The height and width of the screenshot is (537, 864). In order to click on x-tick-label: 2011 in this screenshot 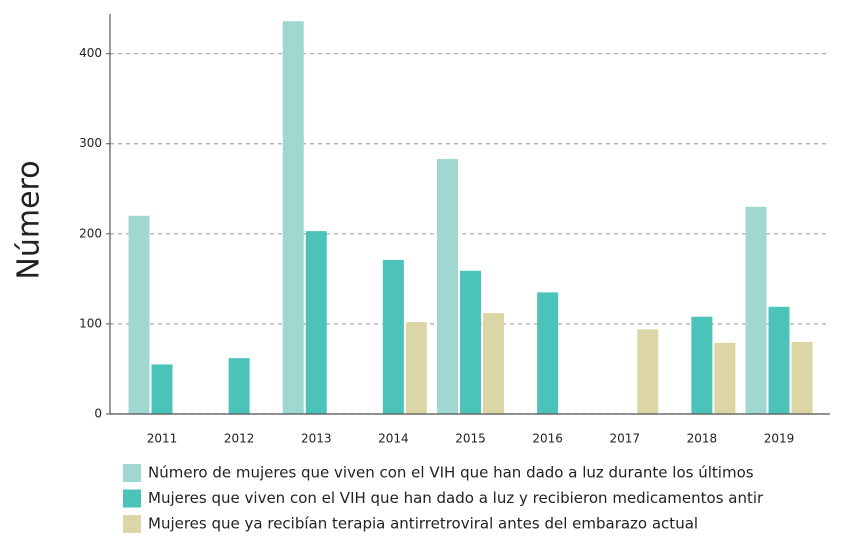, I will do `click(162, 439)`.